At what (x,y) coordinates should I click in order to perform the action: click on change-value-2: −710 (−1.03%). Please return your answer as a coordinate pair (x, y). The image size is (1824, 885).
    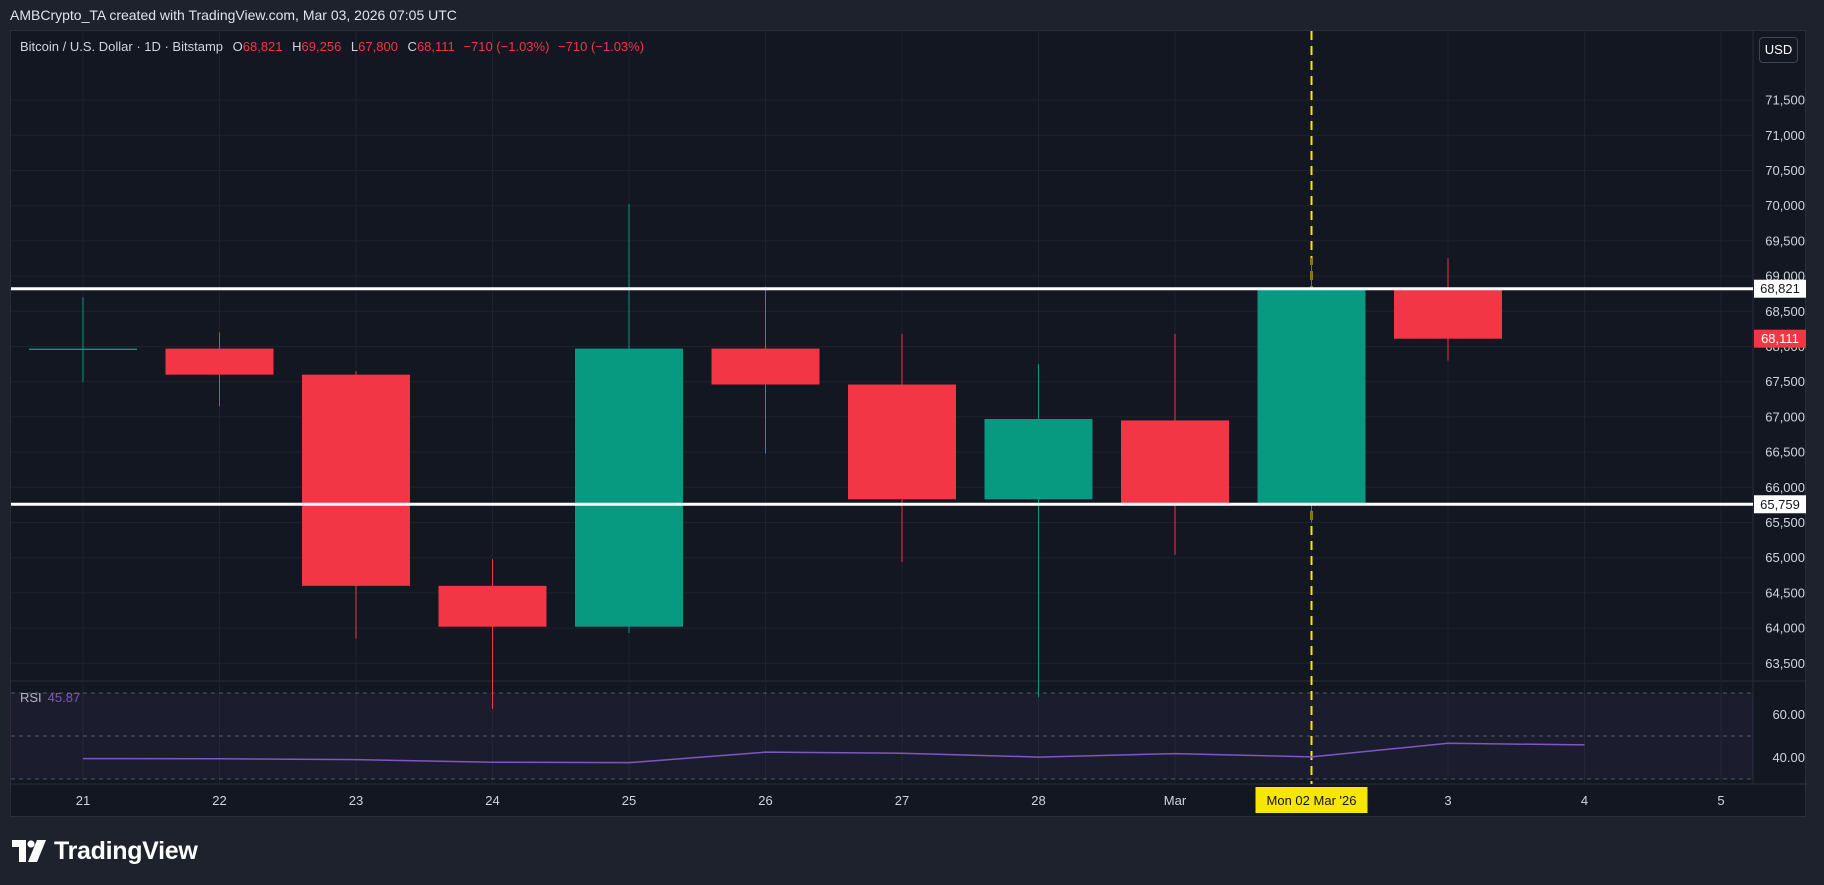
    Looking at the image, I should click on (601, 46).